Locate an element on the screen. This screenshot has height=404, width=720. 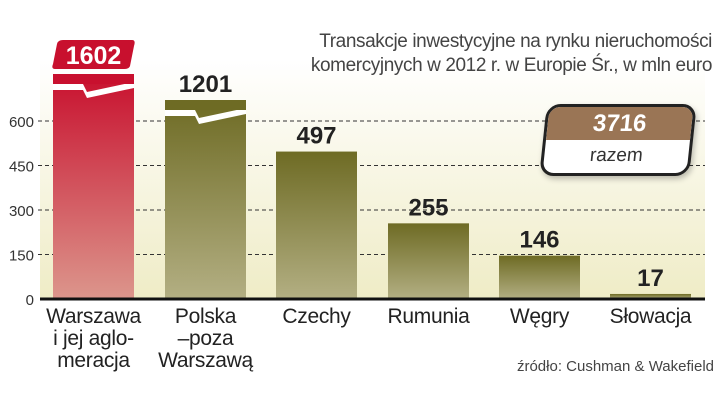
data-label: 146 is located at coordinates (539, 240).